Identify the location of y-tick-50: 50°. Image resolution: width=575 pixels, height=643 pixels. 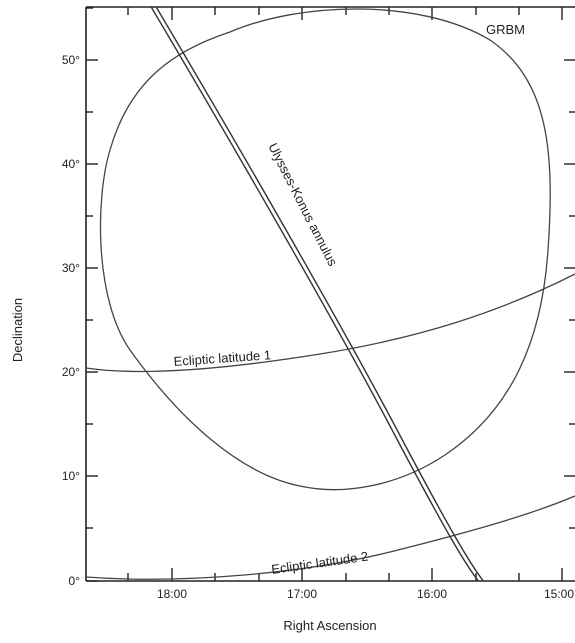
(71, 60).